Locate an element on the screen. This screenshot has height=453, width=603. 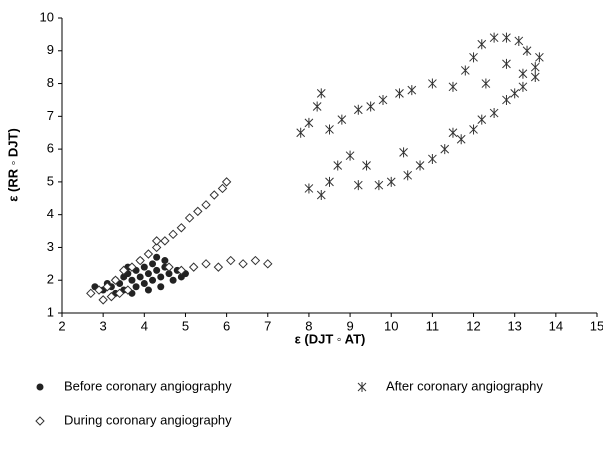
x-tick-label: 13 is located at coordinates (514, 325).